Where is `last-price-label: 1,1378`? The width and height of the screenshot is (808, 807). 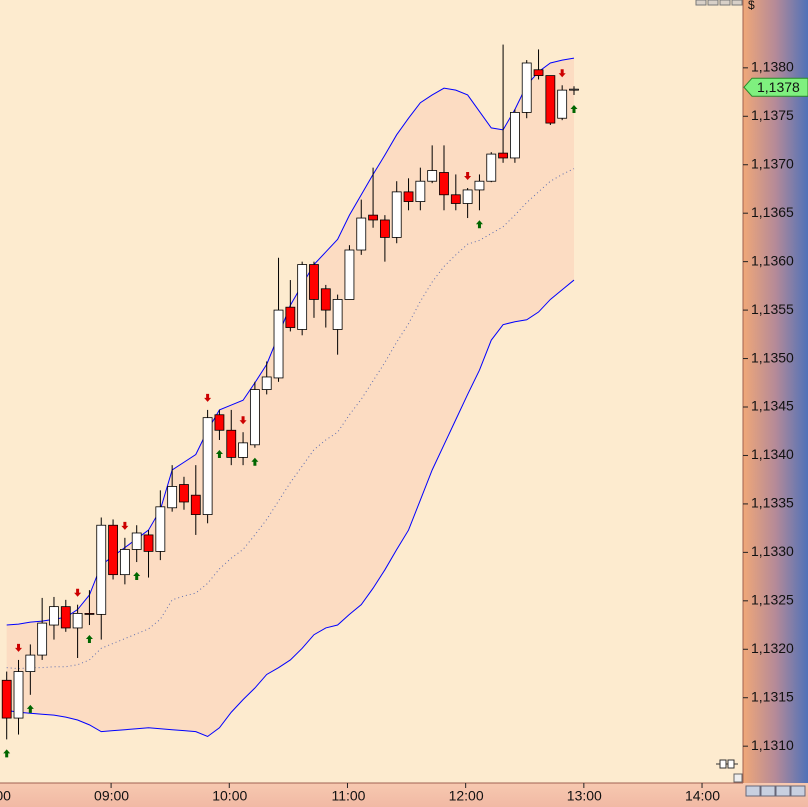 last-price-label: 1,1378 is located at coordinates (778, 87).